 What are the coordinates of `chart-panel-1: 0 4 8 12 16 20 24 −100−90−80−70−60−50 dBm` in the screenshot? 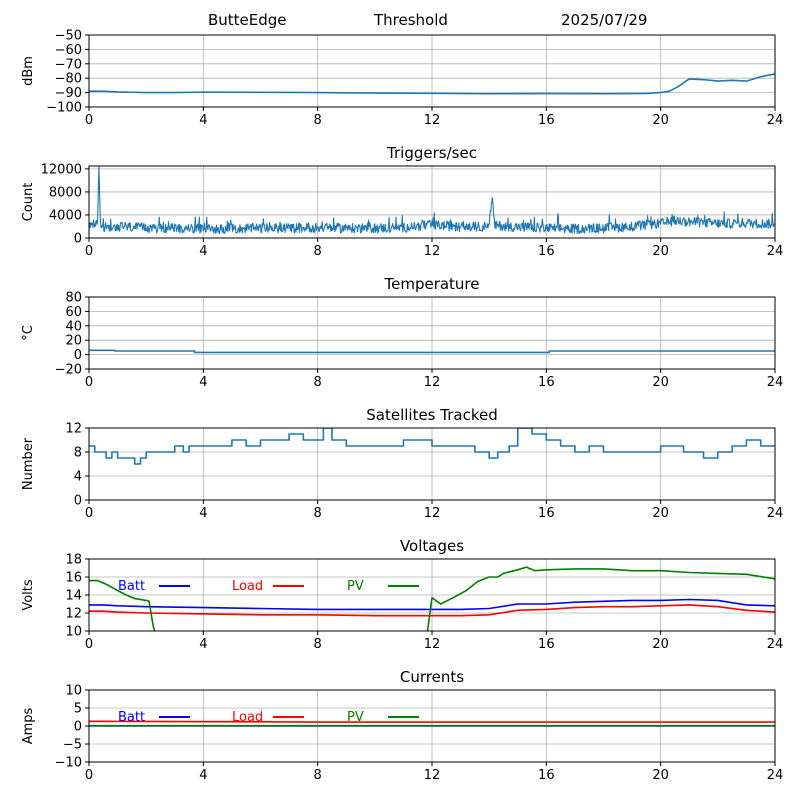 It's located at (402, 79).